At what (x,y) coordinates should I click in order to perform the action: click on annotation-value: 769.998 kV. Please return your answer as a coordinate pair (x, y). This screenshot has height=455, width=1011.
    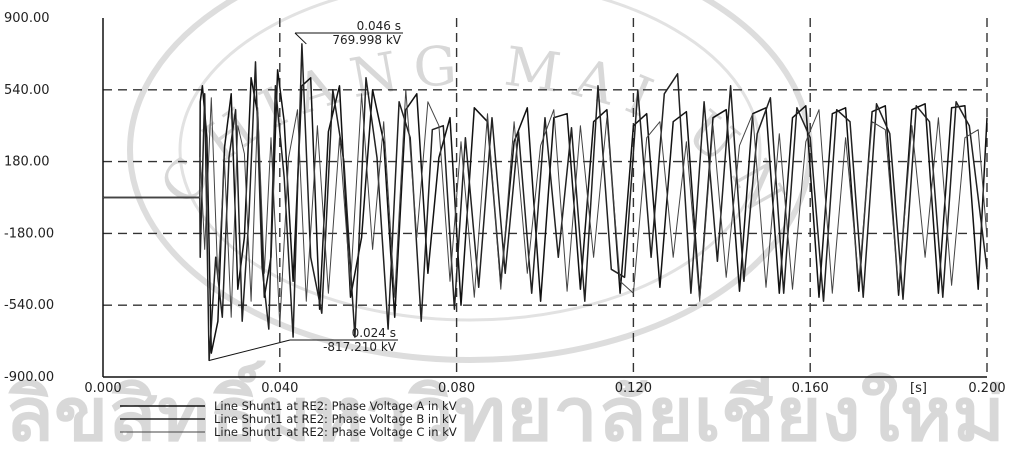
    Looking at the image, I should click on (366, 40).